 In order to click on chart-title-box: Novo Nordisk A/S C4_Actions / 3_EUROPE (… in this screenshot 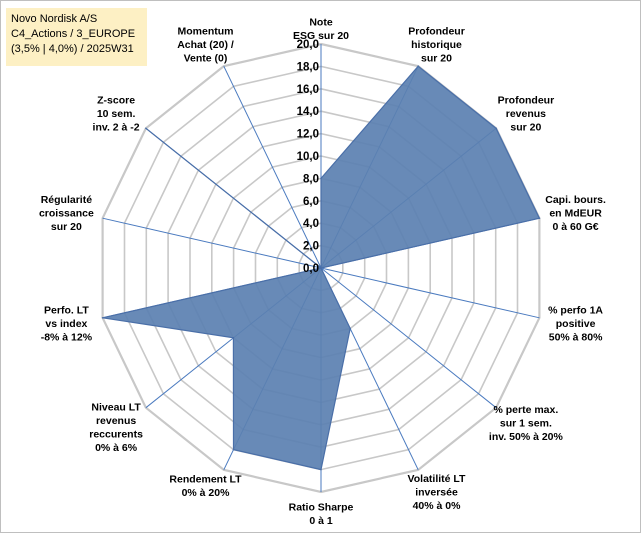, I will do `click(76, 37)`.